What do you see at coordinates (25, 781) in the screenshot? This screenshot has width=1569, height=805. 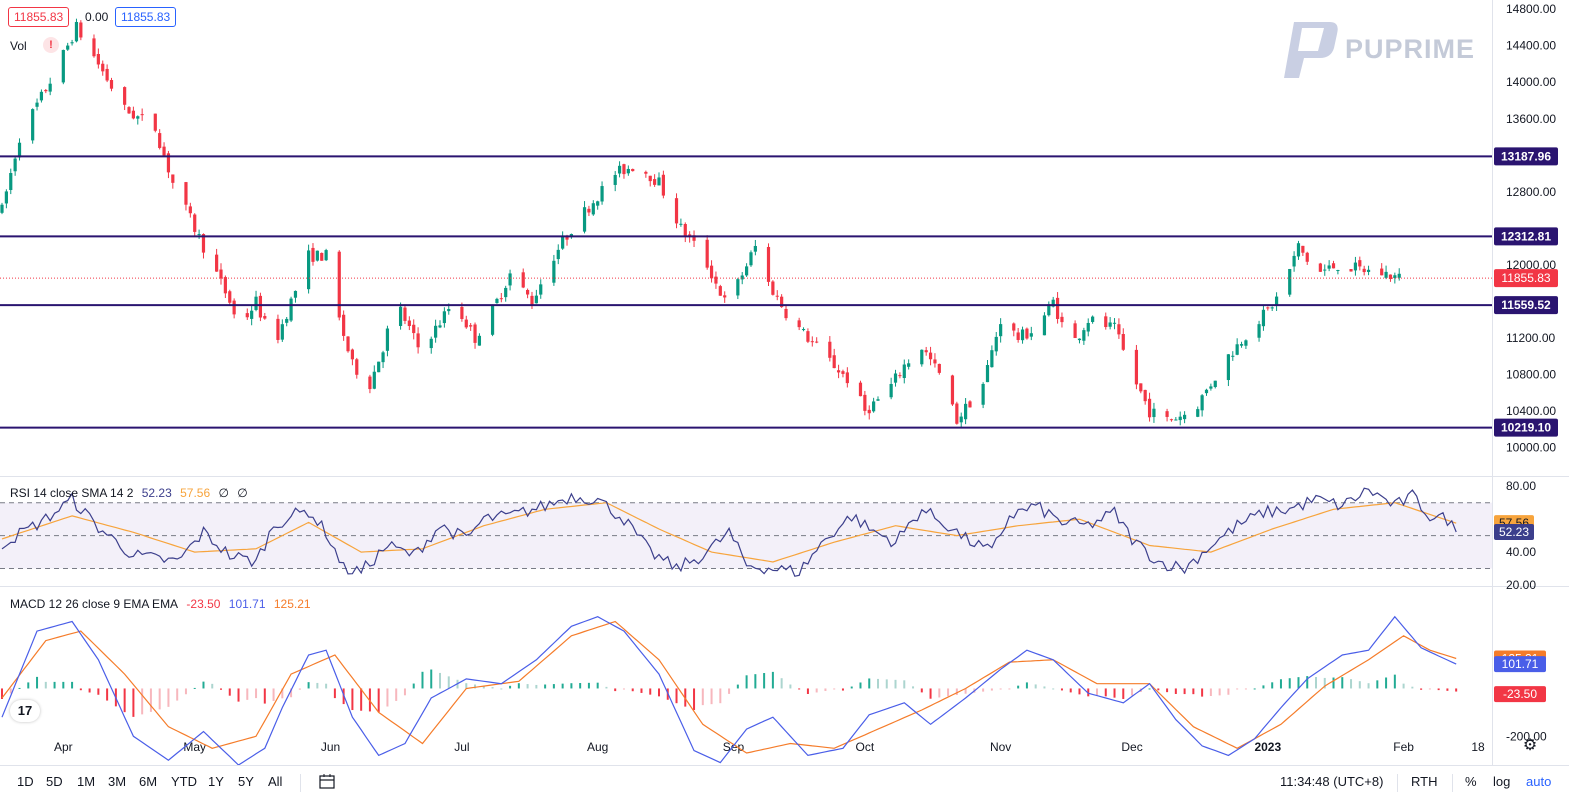 I see `timeframe-1d: 1D` at bounding box center [25, 781].